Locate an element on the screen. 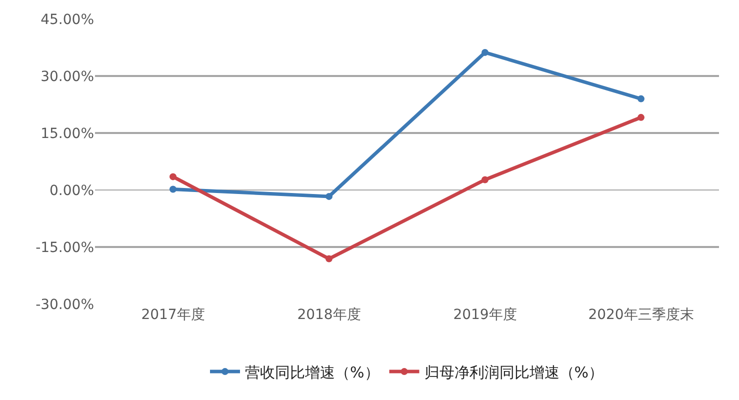 This screenshot has height=400, width=739. x-tick-label: 2019年度 is located at coordinates (485, 315).